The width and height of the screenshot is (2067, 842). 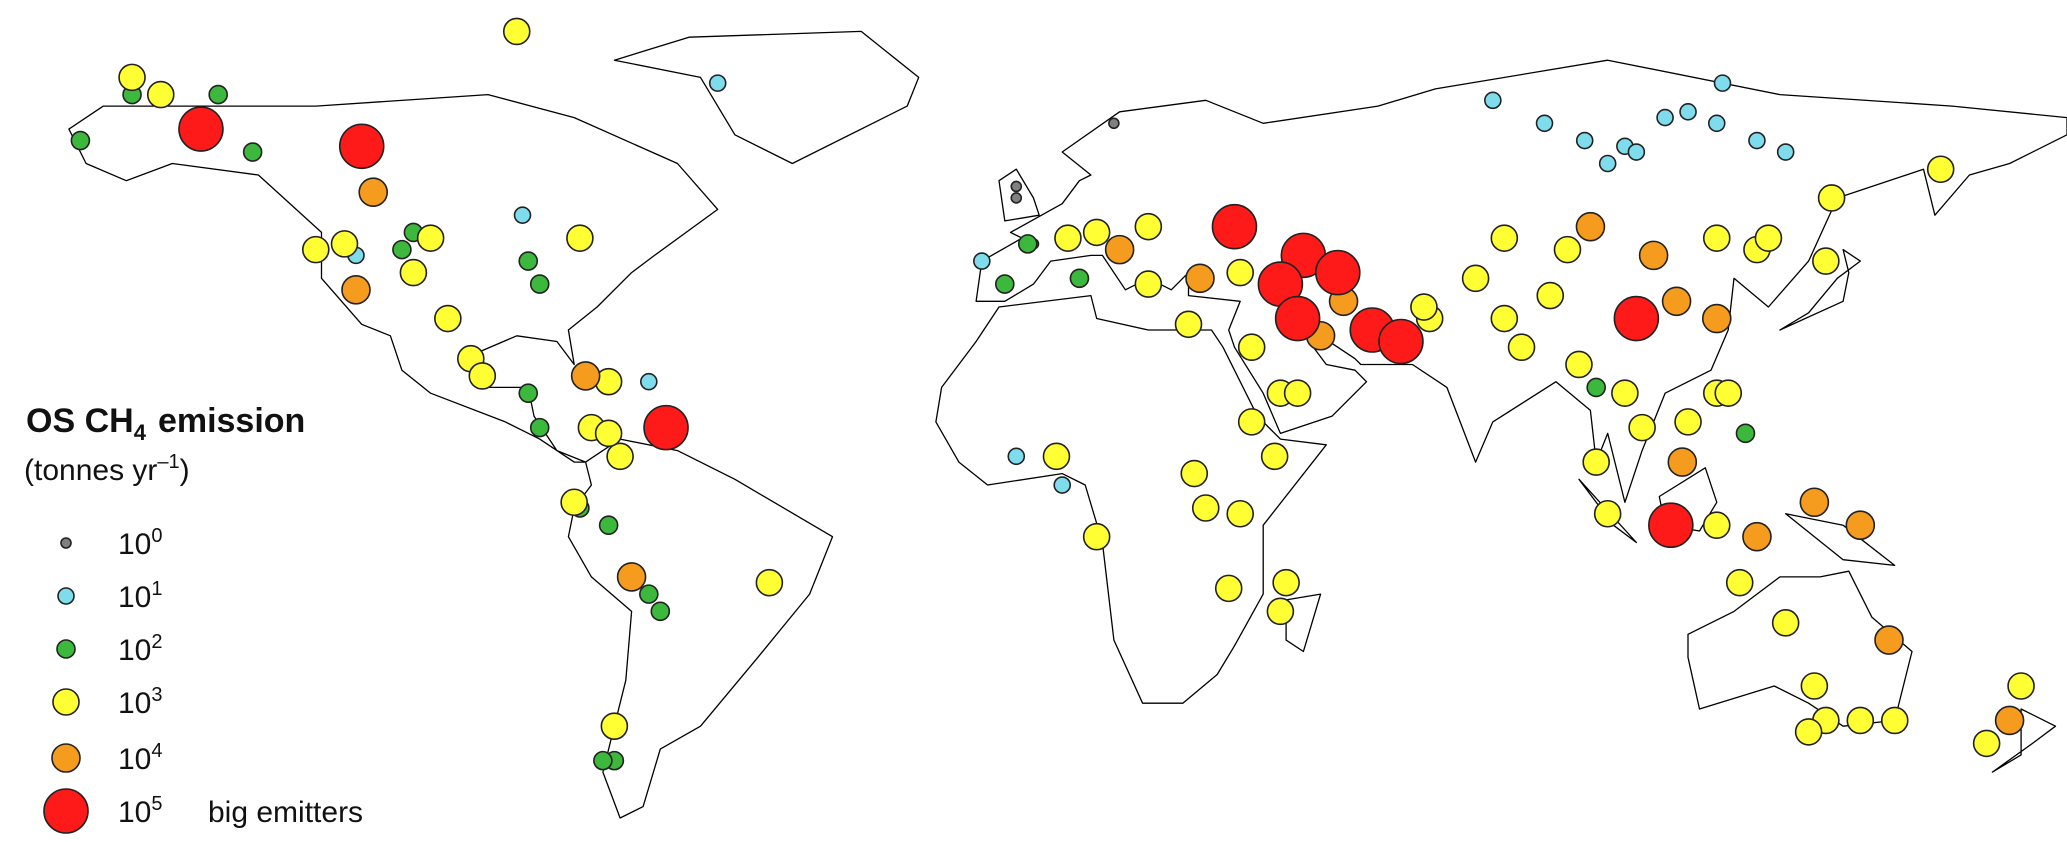 I want to click on legend-exponent: 2, so click(x=156, y=642).